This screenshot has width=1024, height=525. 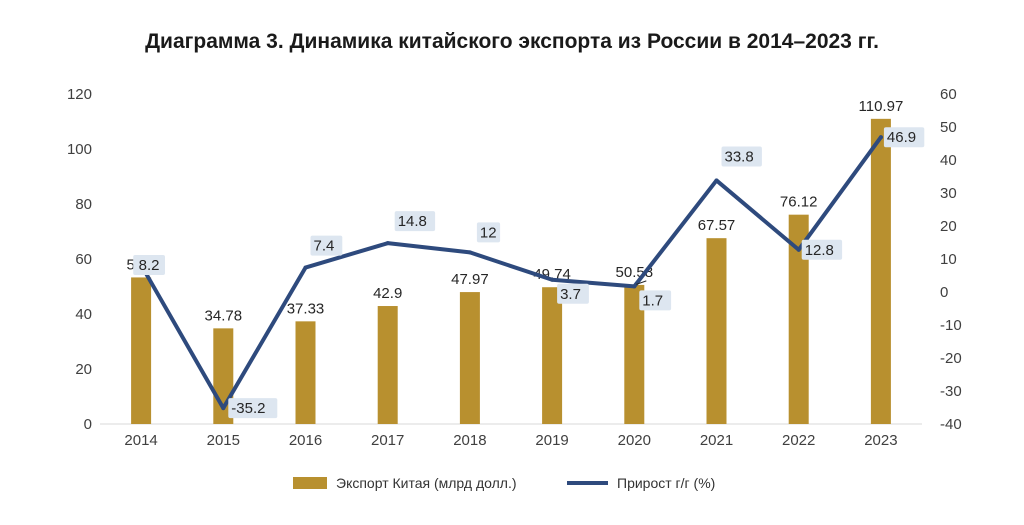 What do you see at coordinates (470, 279) in the screenshot?
I see `bar-data-label: 47.97` at bounding box center [470, 279].